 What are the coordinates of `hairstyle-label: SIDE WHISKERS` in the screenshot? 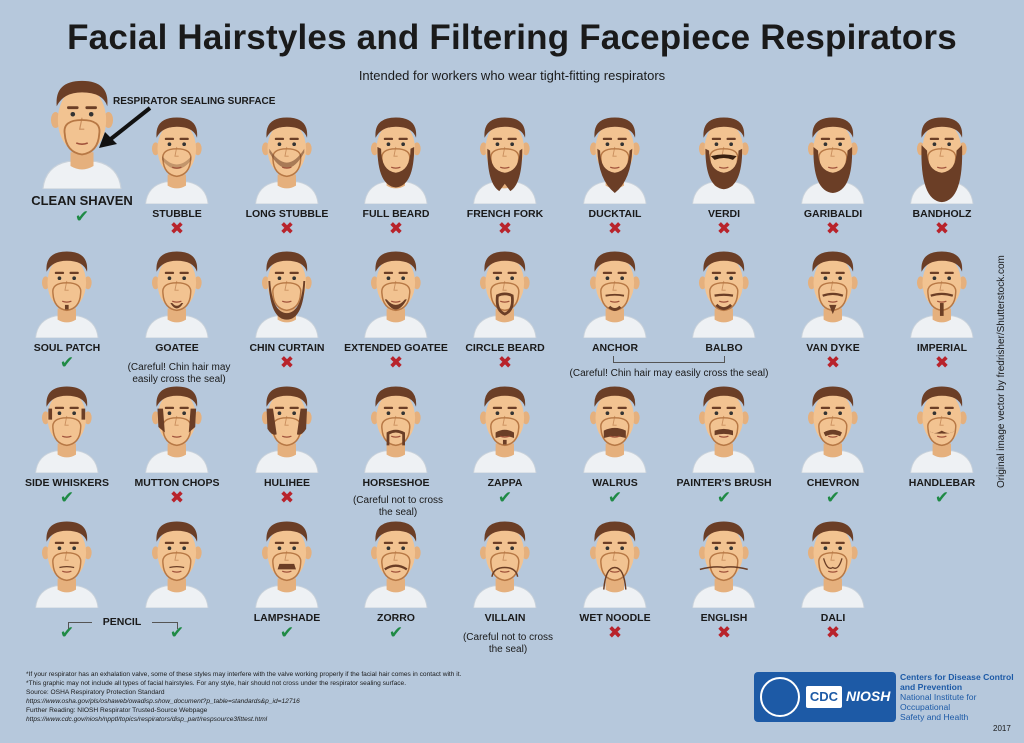 It's located at (66, 483).